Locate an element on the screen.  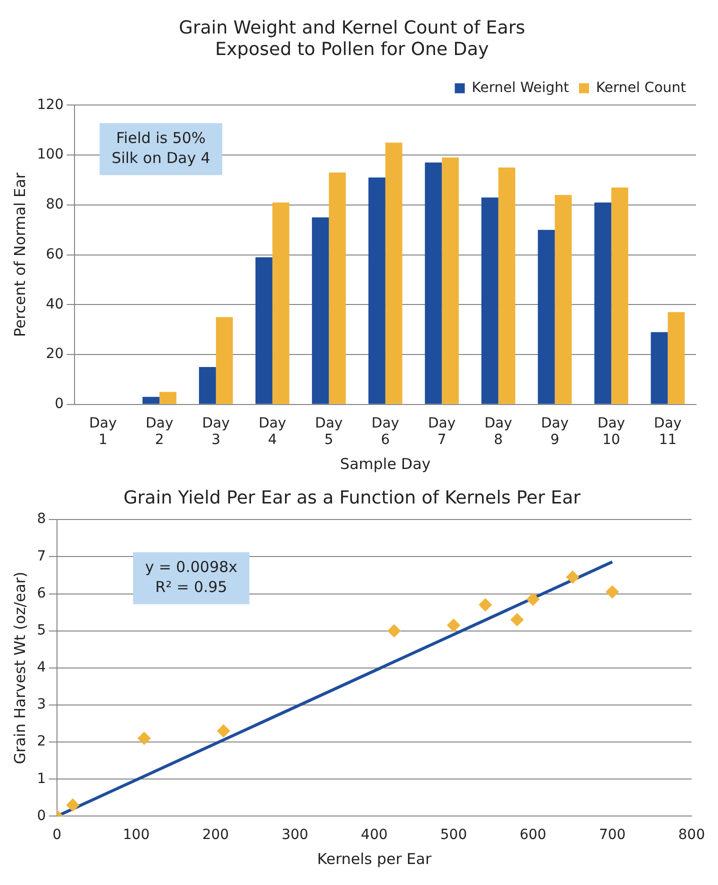
x-tick-label: Day 2 is located at coordinates (160, 431).